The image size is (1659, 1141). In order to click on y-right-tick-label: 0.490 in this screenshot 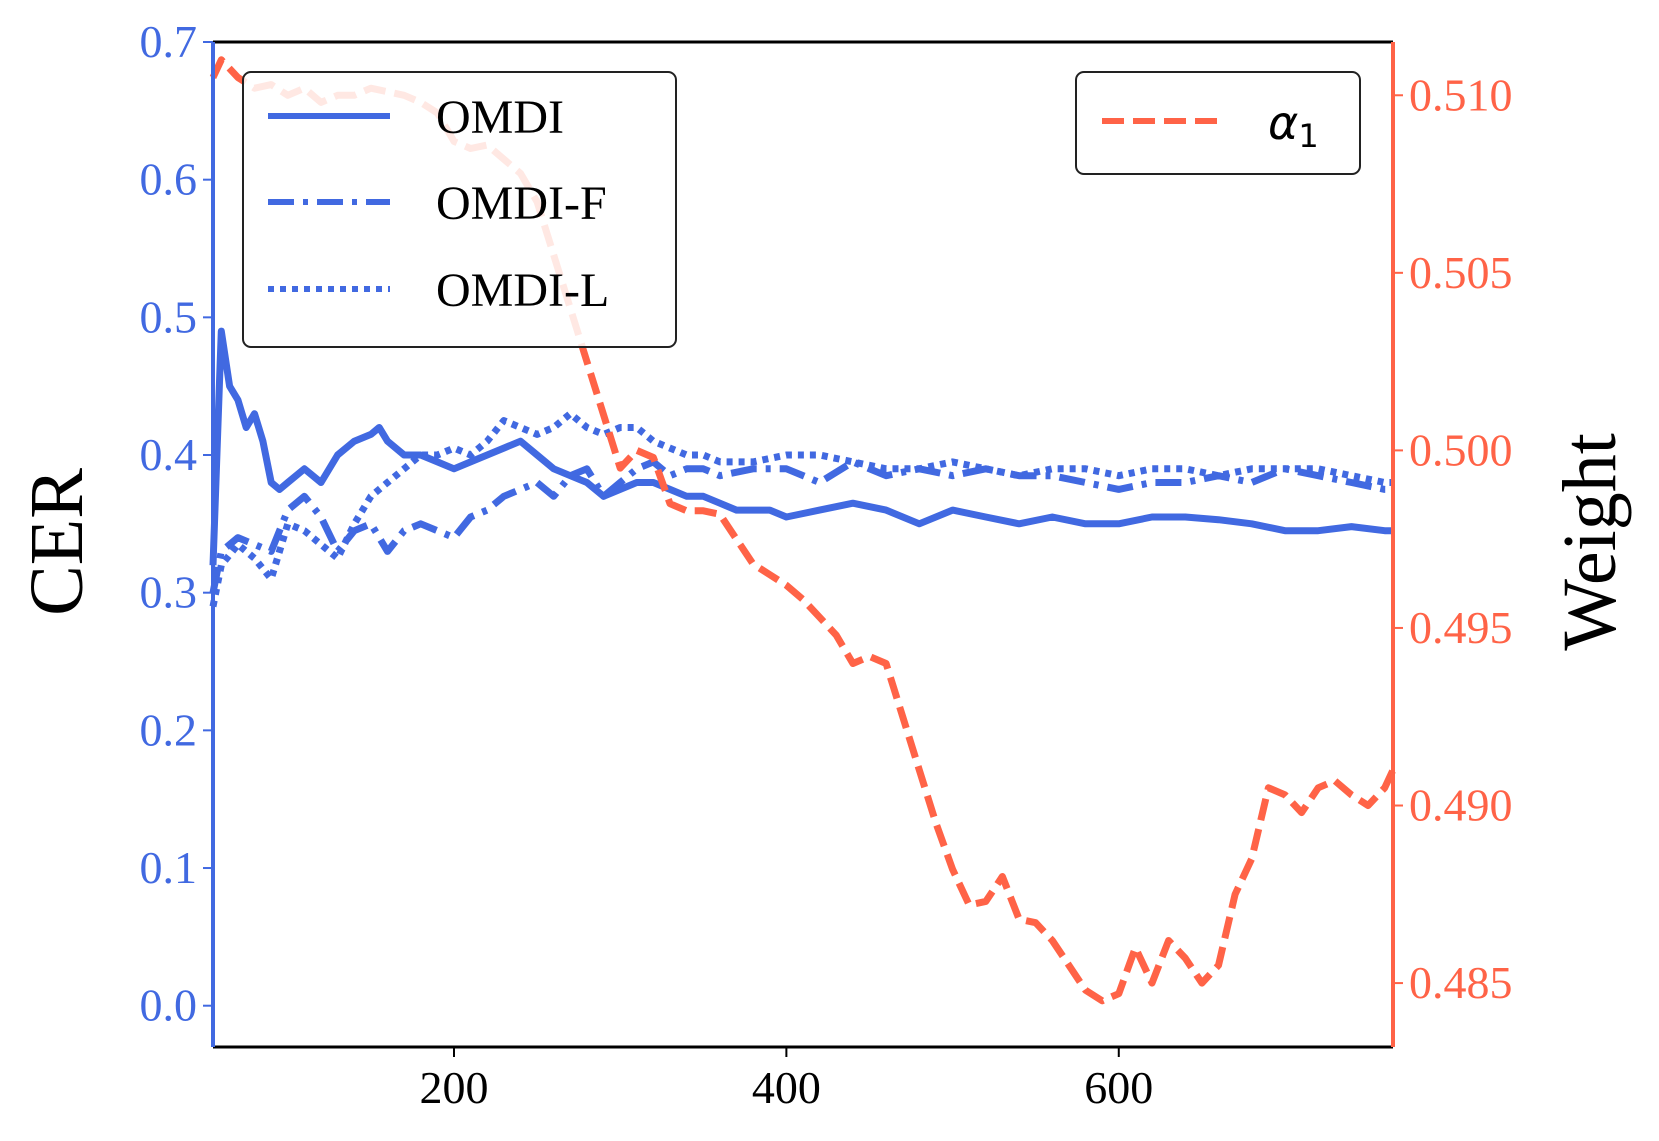, I will do `click(1461, 805)`.